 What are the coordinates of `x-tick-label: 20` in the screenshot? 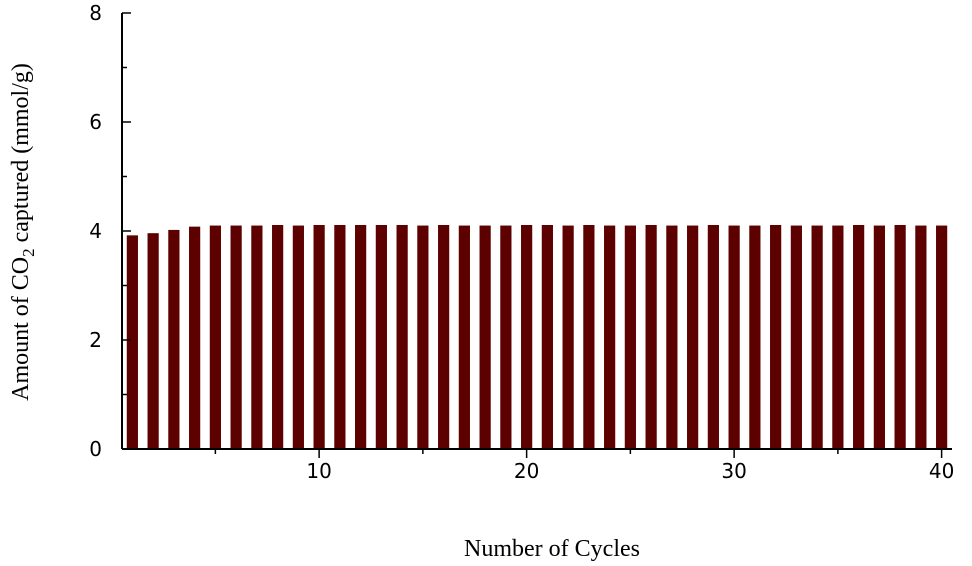 It's located at (526, 471).